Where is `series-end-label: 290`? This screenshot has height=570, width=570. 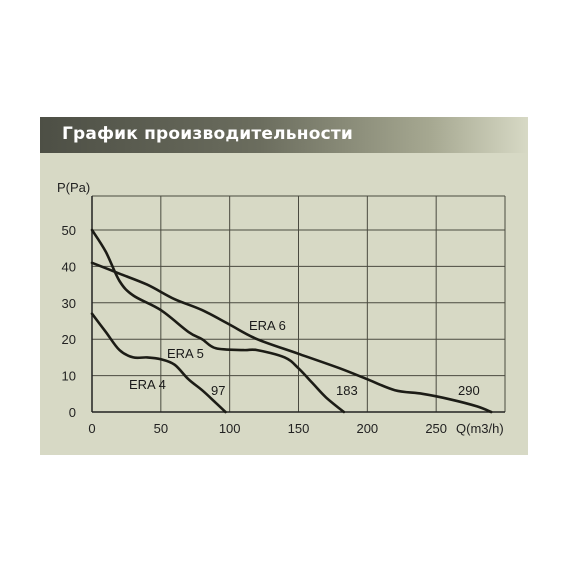 series-end-label: 290 is located at coordinates (469, 390).